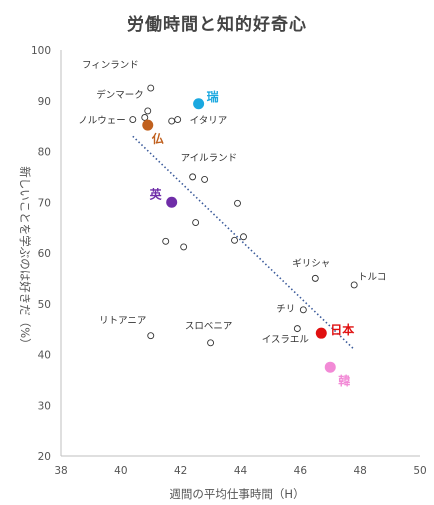  Describe the element at coordinates (301, 471) in the screenshot. I see `x-tick-label: 46` at that location.